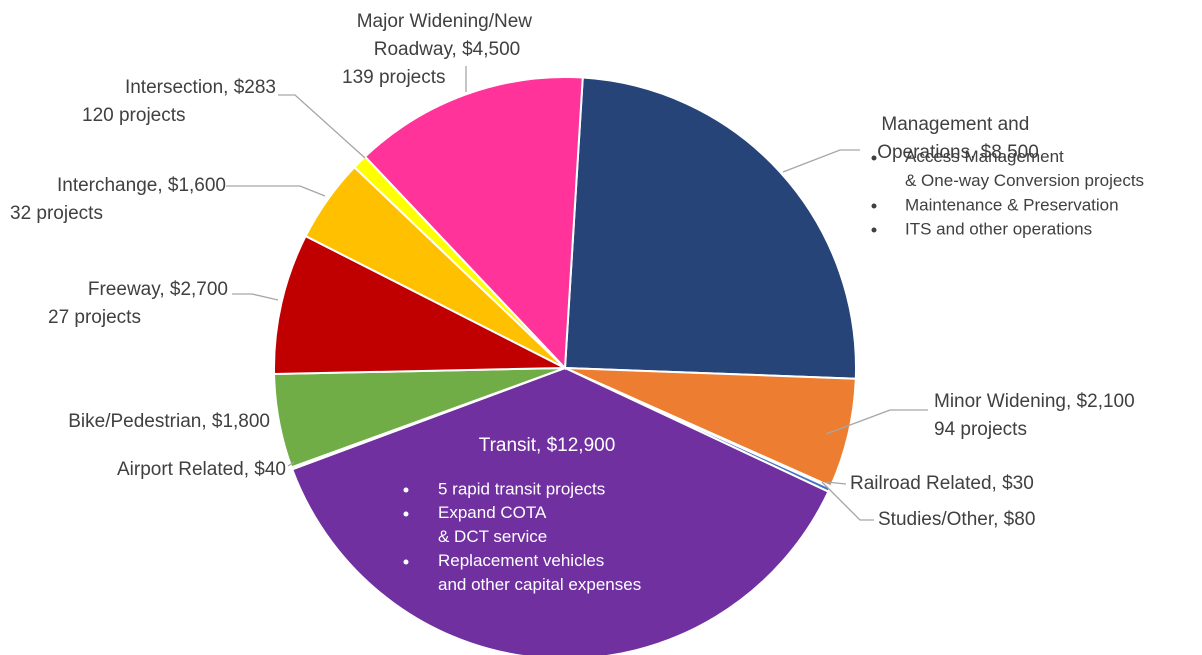 This screenshot has height=655, width=1202. I want to click on data-label: Studies/Other, $80, so click(956, 519).